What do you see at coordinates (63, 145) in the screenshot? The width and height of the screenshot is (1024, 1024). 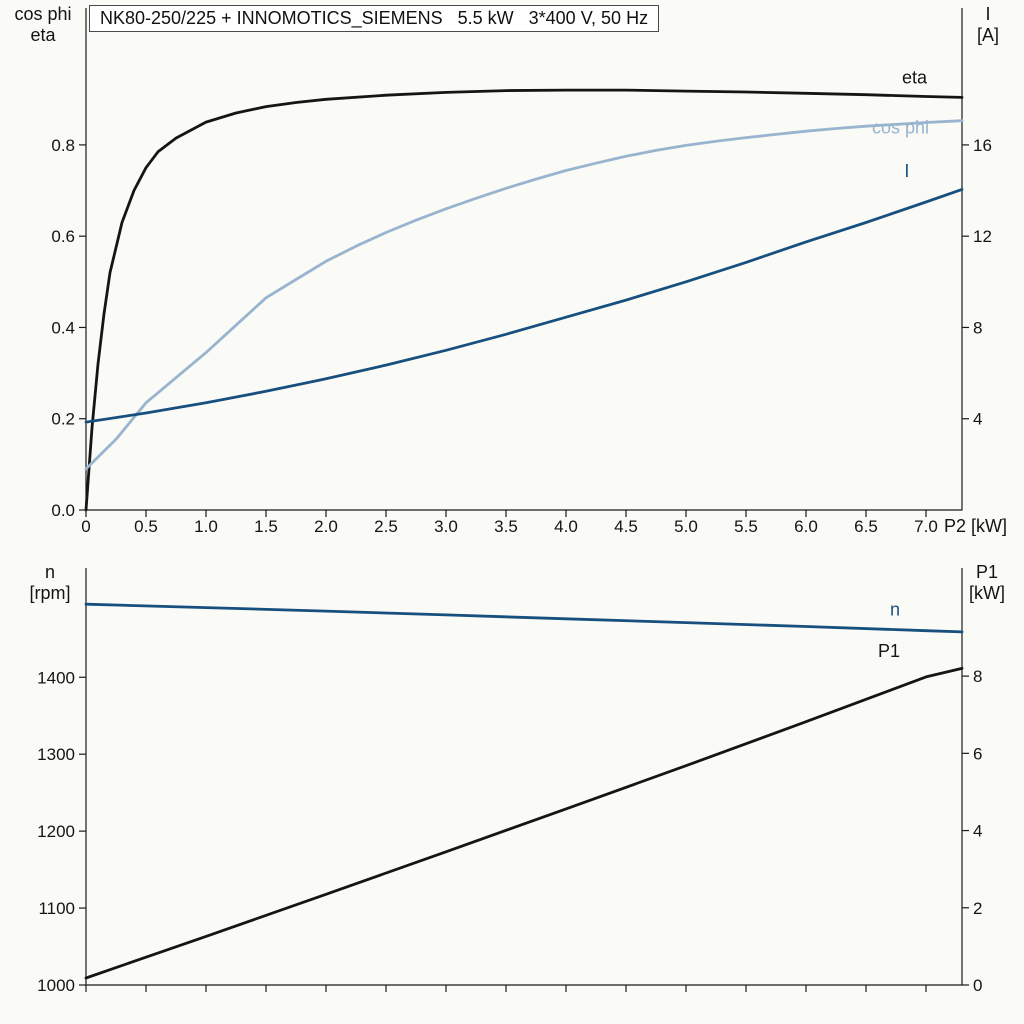 I see `left-tick-label: 0.8` at bounding box center [63, 145].